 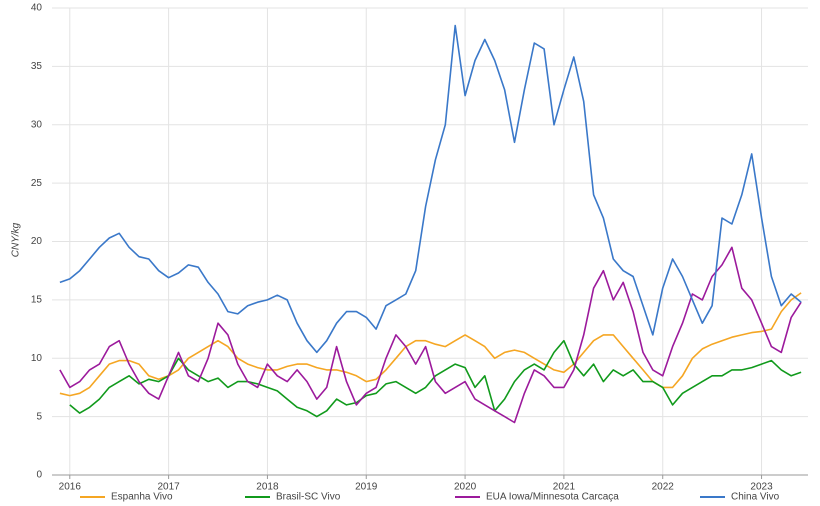 What do you see at coordinates (70, 487) in the screenshot?
I see `x-tick-label: 2016` at bounding box center [70, 487].